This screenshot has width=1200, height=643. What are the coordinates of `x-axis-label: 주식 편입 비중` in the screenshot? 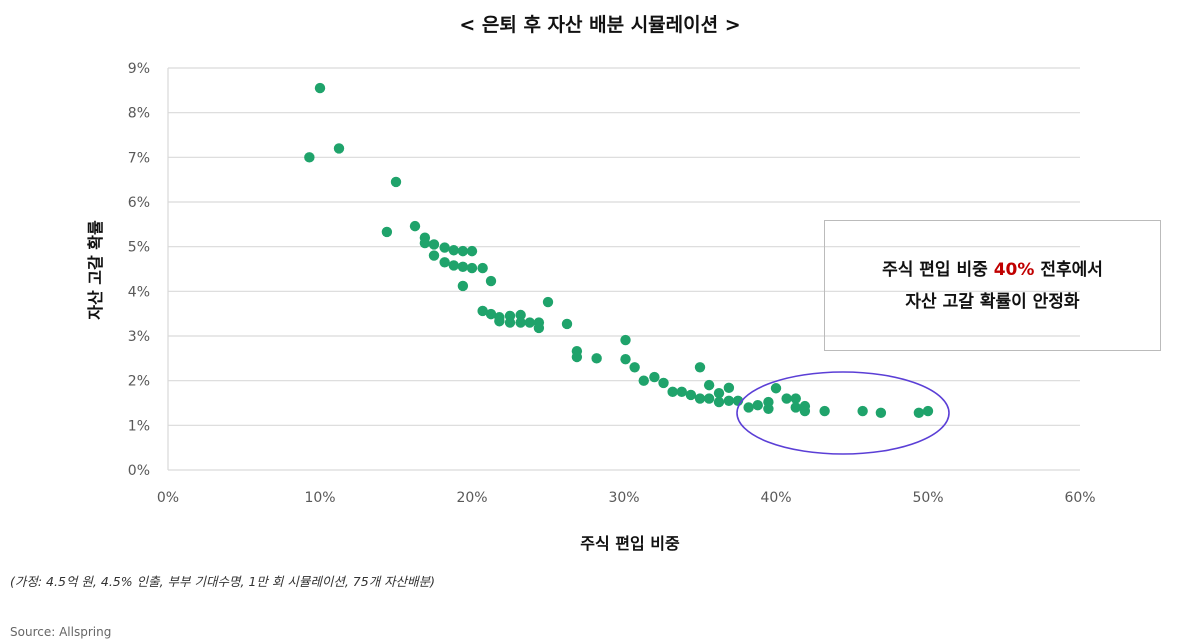 It's located at (630, 543).